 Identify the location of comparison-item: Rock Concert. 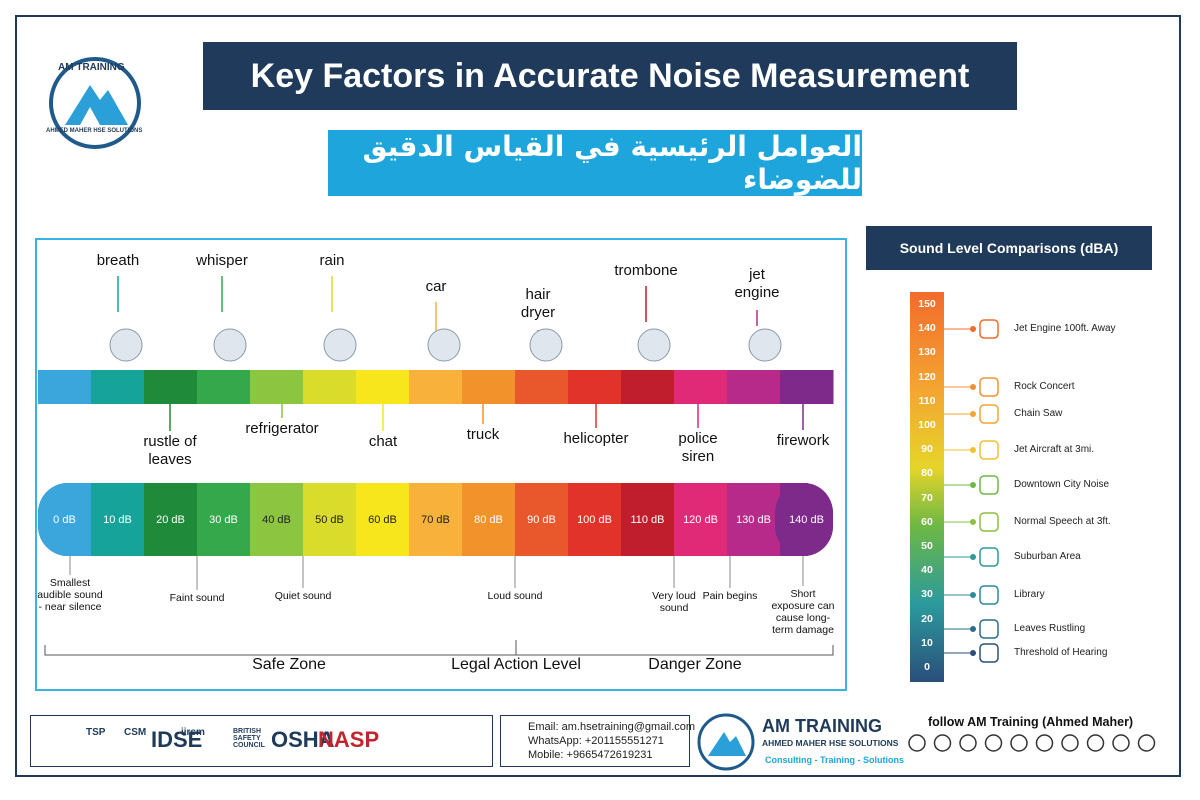
(1044, 386).